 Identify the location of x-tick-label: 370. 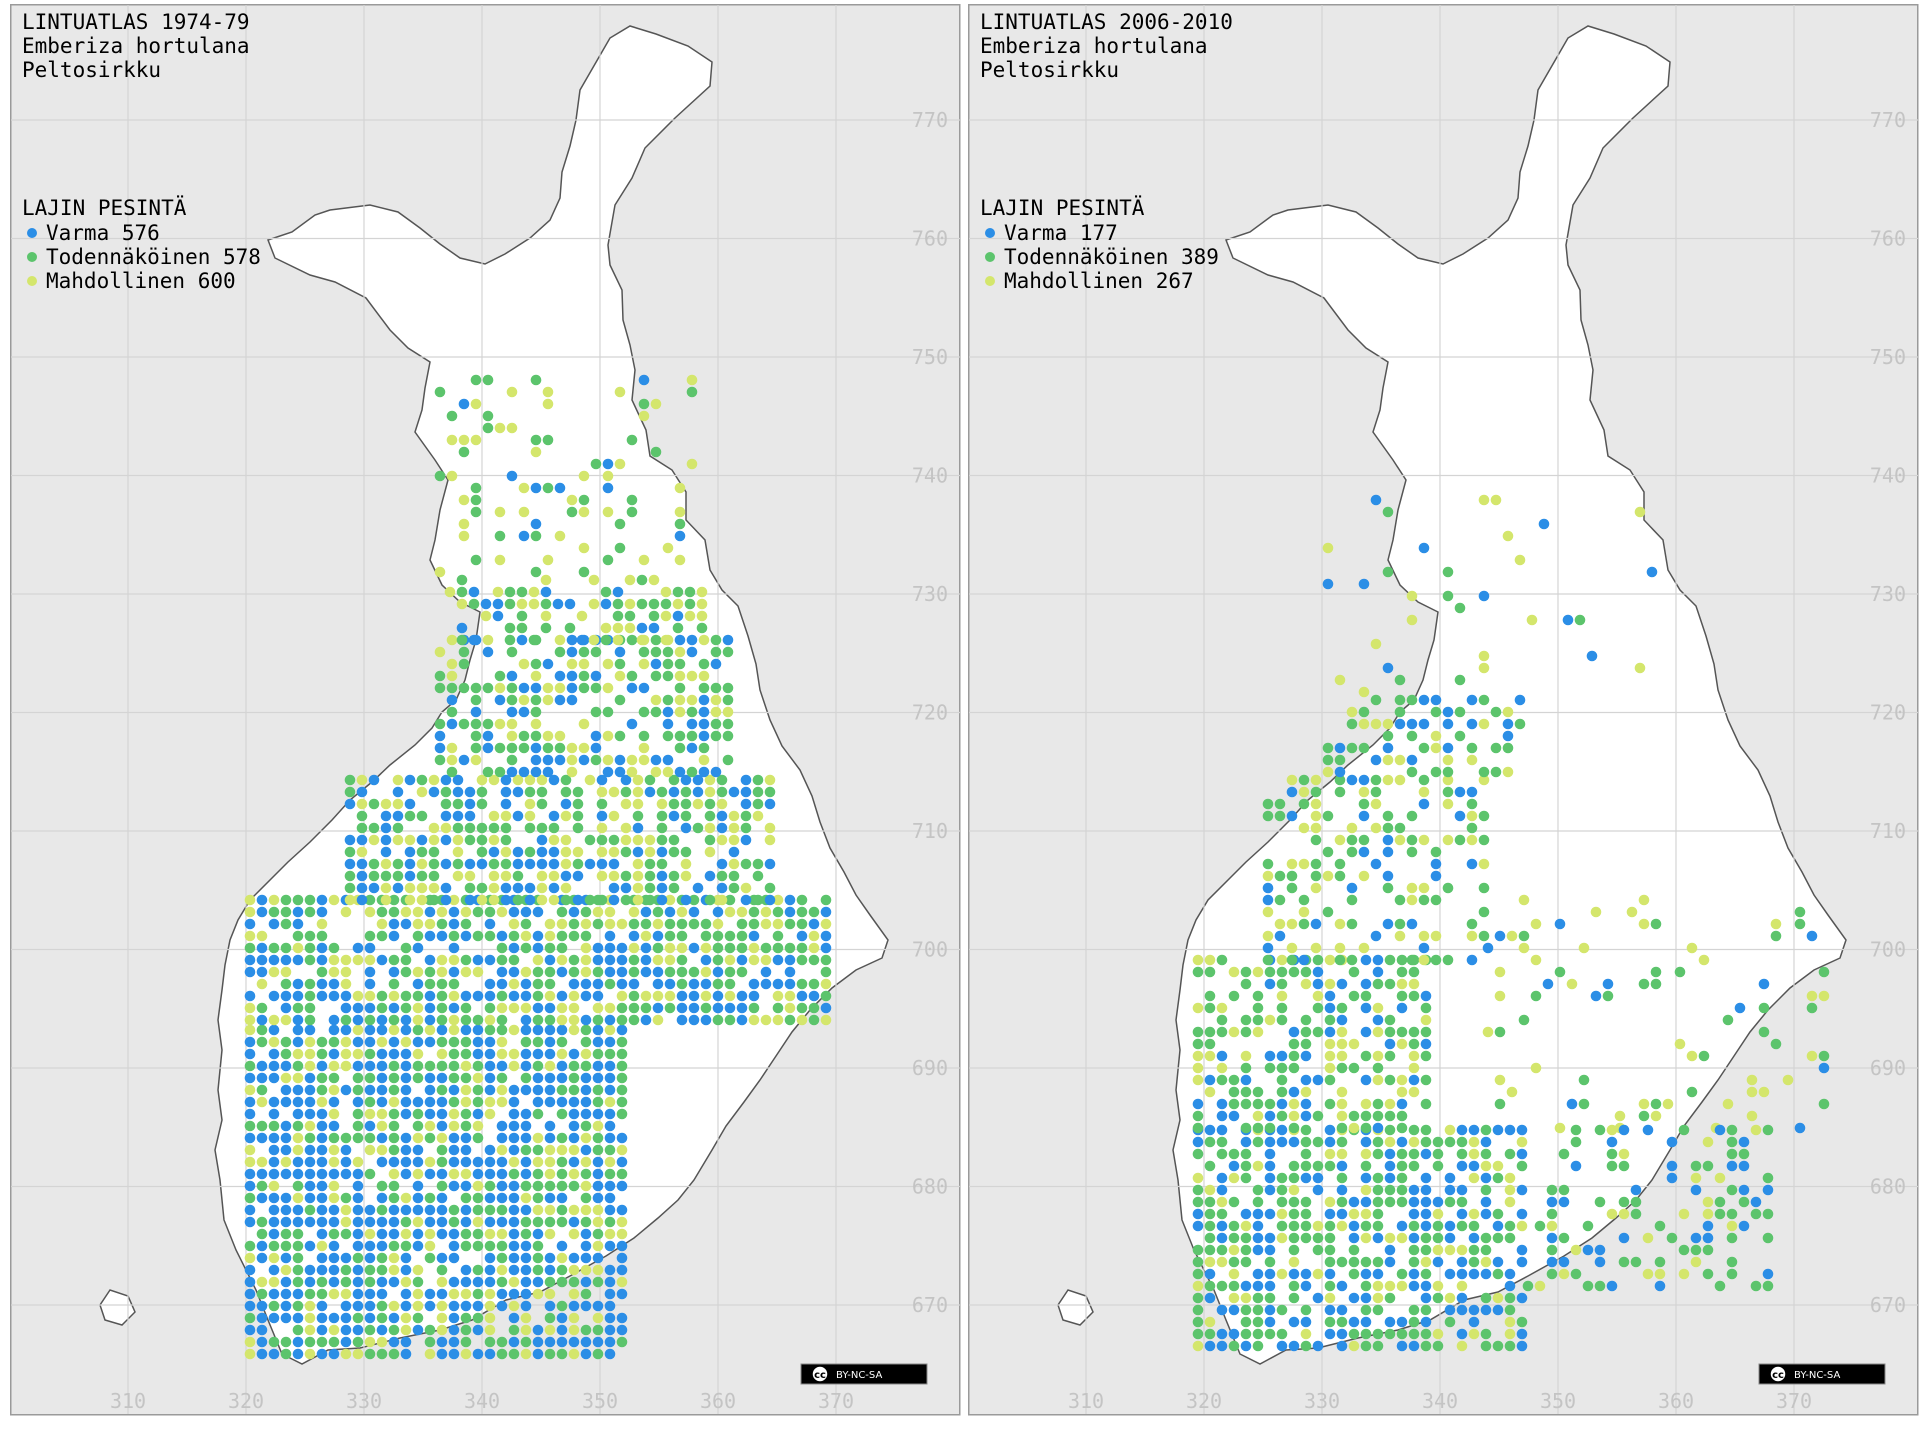
(836, 1401).